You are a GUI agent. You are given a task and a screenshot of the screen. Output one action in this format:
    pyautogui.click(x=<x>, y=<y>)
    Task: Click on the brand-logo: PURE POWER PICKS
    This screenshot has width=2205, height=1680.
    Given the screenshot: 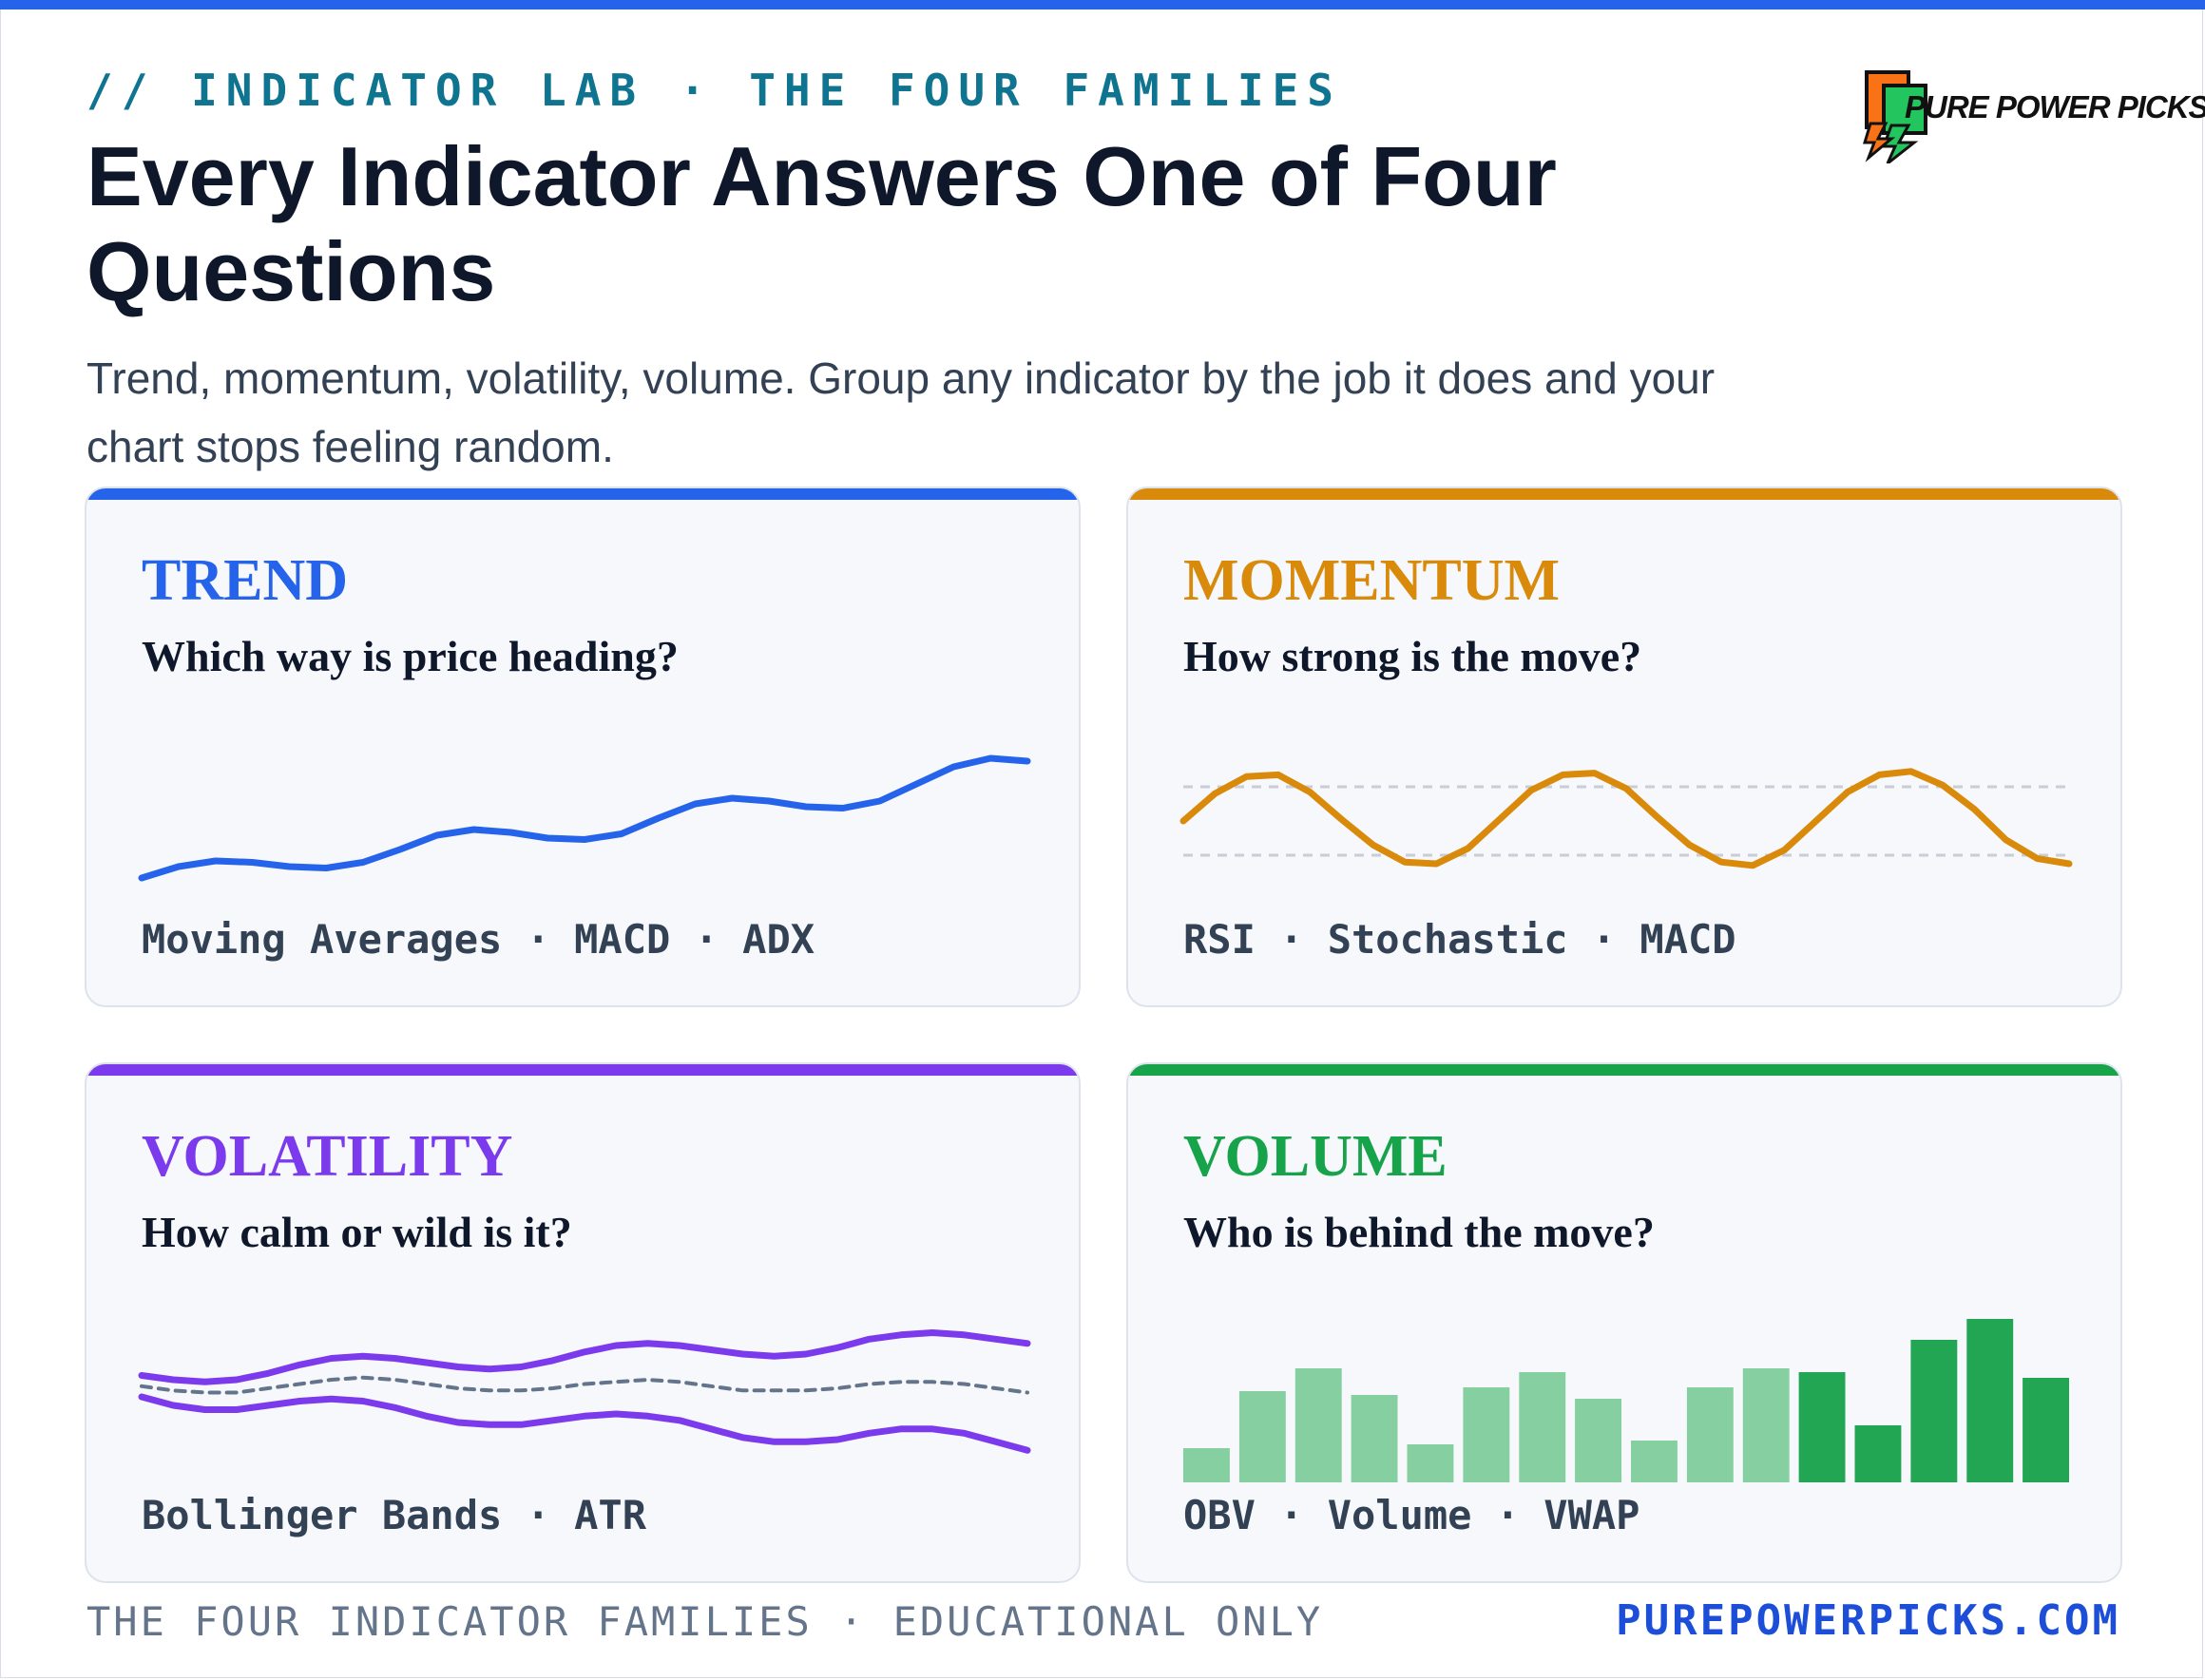 What is the action you would take?
    pyautogui.click(x=2034, y=115)
    